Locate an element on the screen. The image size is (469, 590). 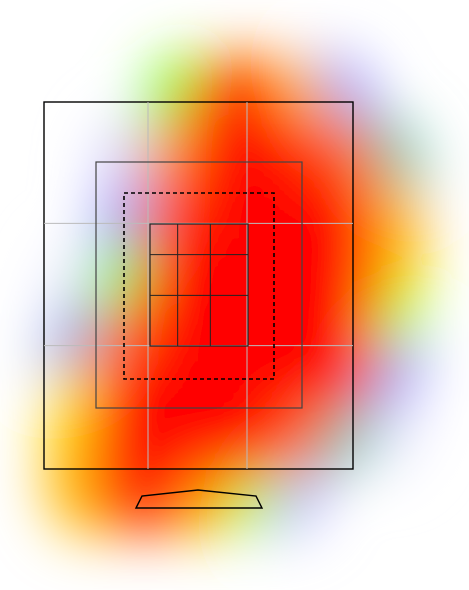
inner-zone-box is located at coordinates (199, 285).